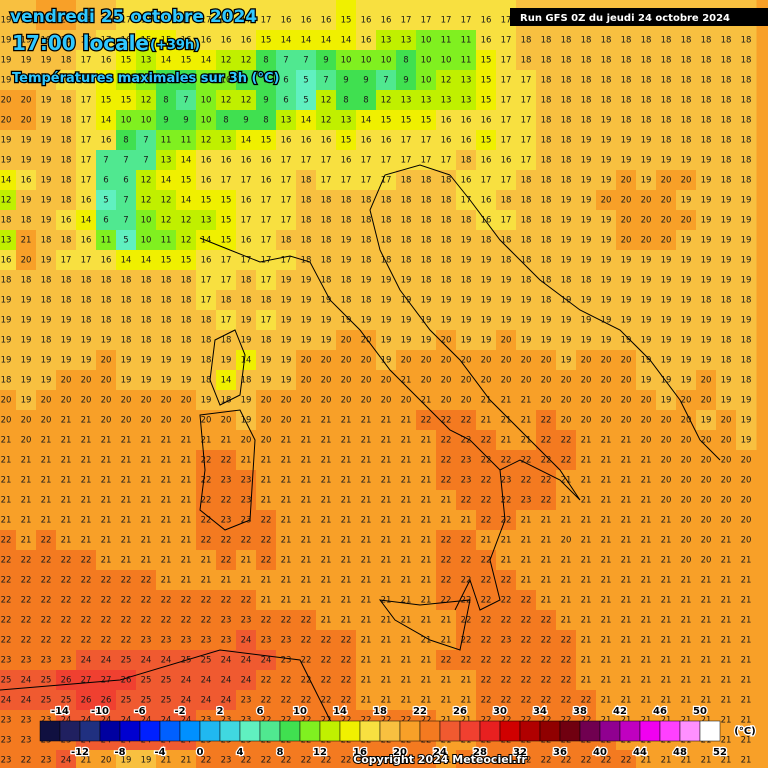  What do you see at coordinates (690, 731) in the screenshot?
I see `legend-swatch` at bounding box center [690, 731].